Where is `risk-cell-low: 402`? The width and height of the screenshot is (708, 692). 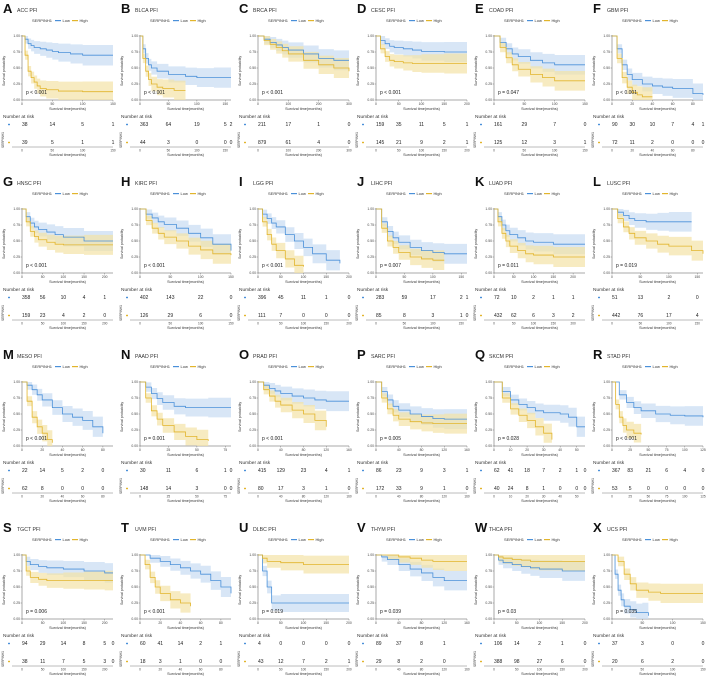
risk-cell-low: 402 is located at coordinates (144, 298).